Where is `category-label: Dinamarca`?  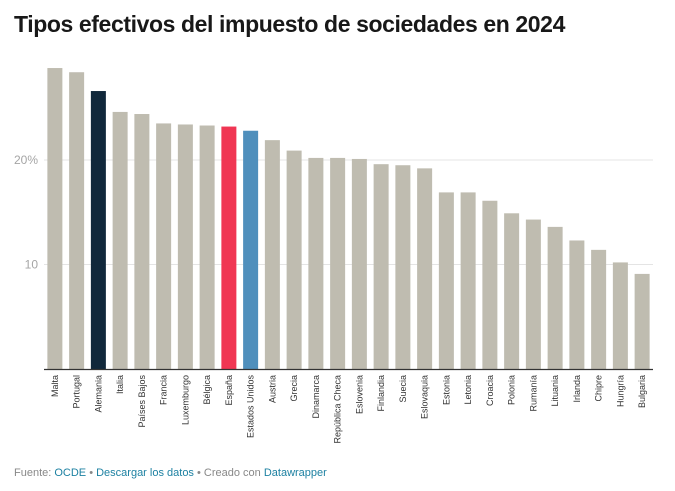 category-label: Dinamarca is located at coordinates (316, 397).